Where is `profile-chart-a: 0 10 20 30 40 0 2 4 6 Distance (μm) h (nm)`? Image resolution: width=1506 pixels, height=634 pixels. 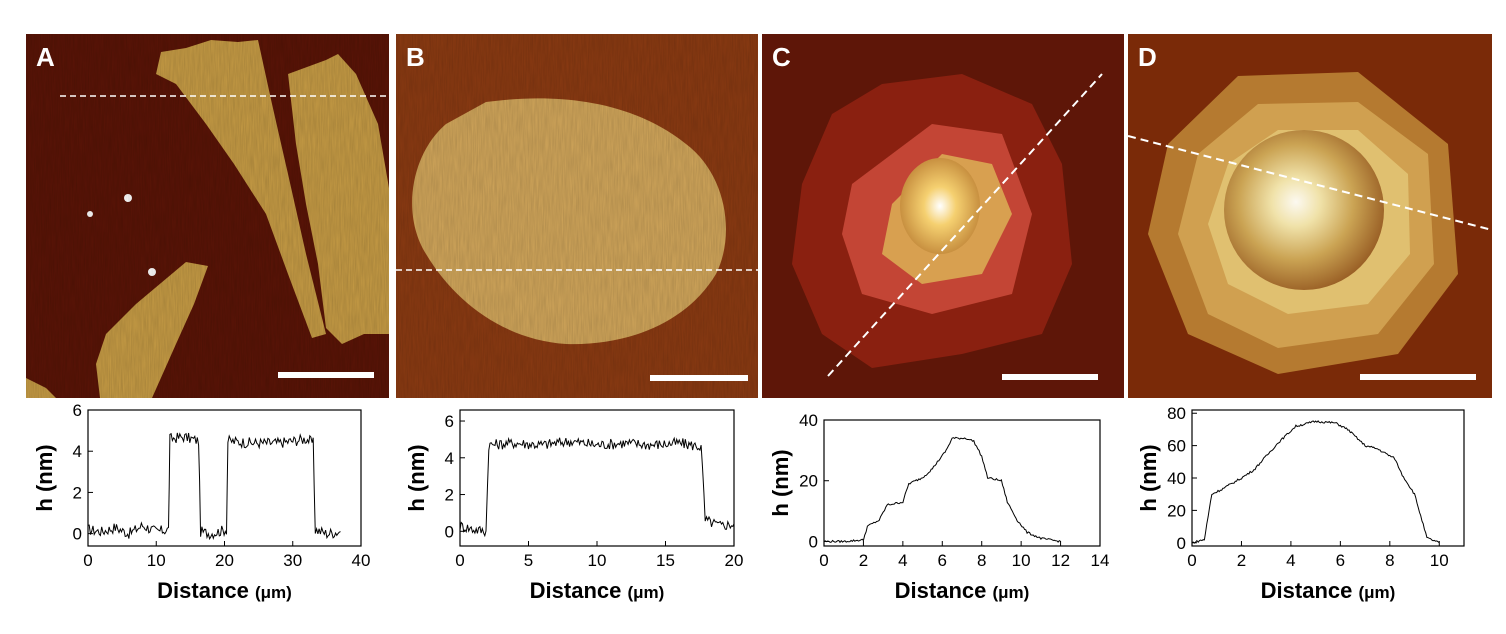 profile-chart-a: 0 10 20 30 40 0 2 4 6 Distance (μm) h (nm) is located at coordinates (207, 517).